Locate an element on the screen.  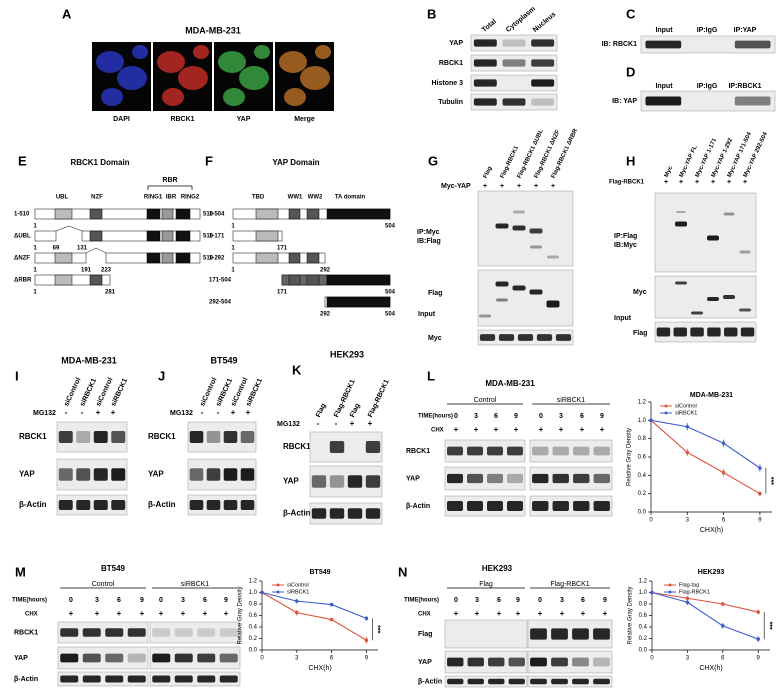
legend-label: siControl is located at coordinates (686, 406).